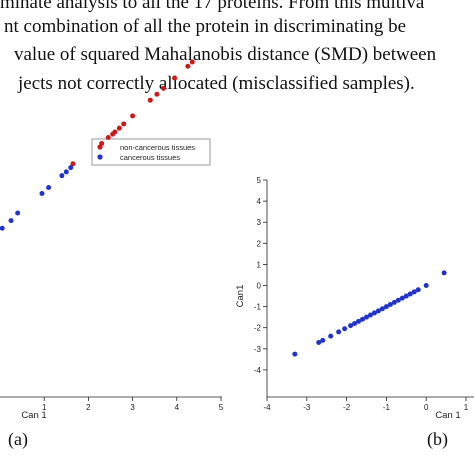  What do you see at coordinates (259, 243) in the screenshot?
I see `panel-b-ytick-label: 2` at bounding box center [259, 243].